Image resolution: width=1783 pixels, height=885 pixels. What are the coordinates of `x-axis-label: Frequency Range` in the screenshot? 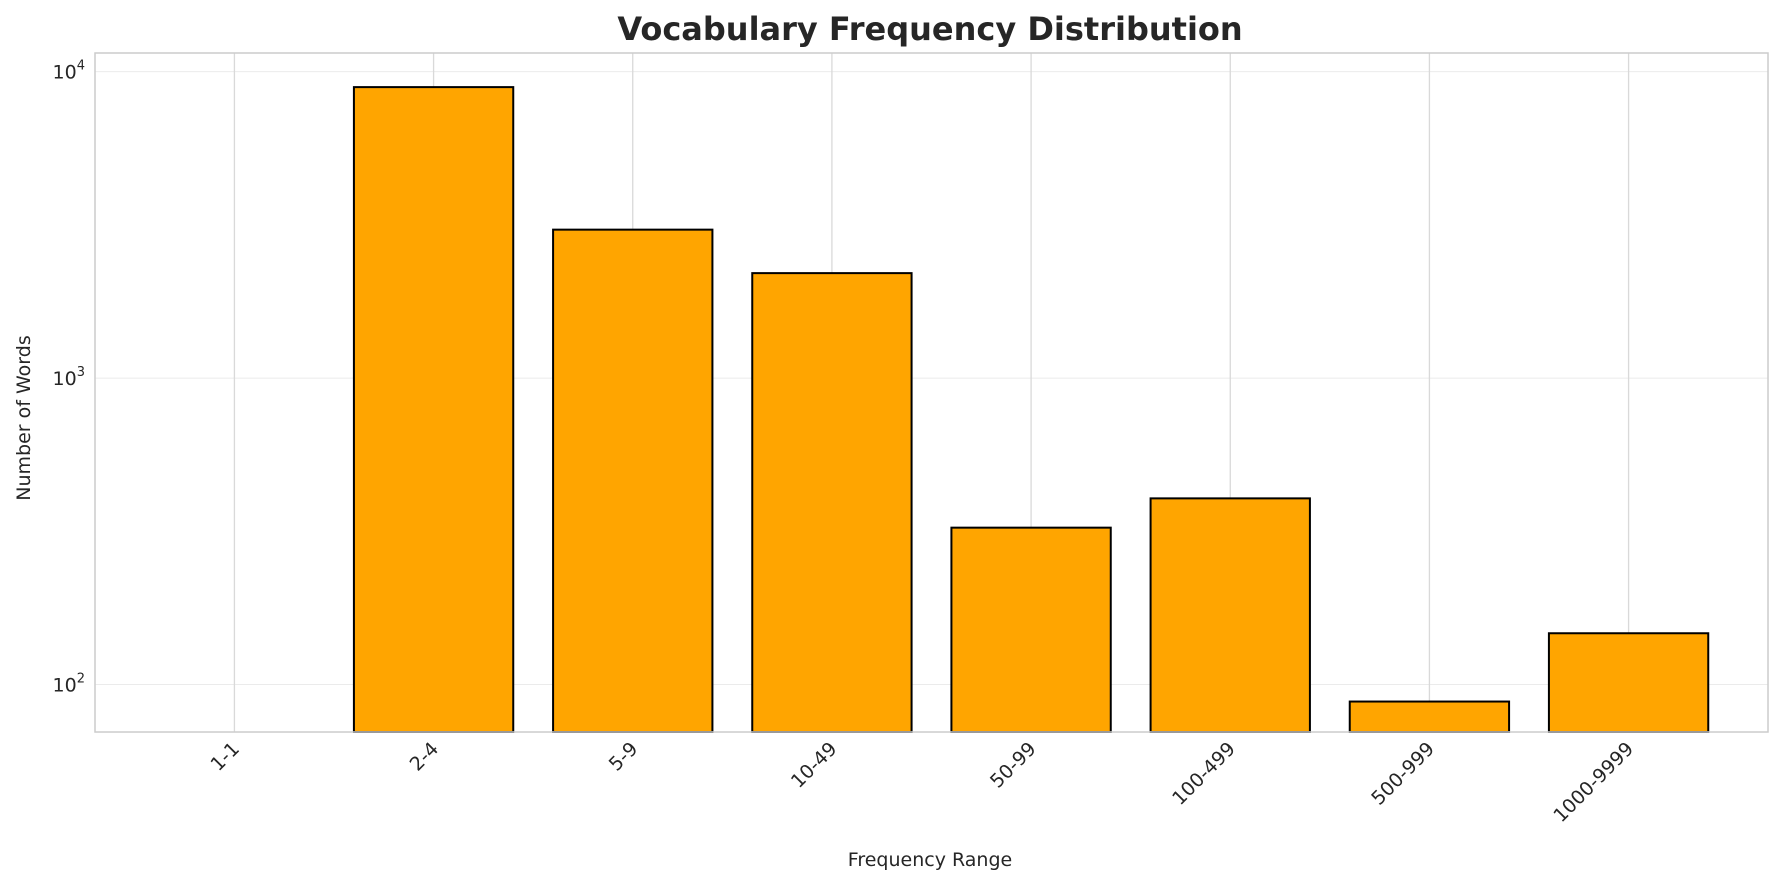 It's located at (930, 860).